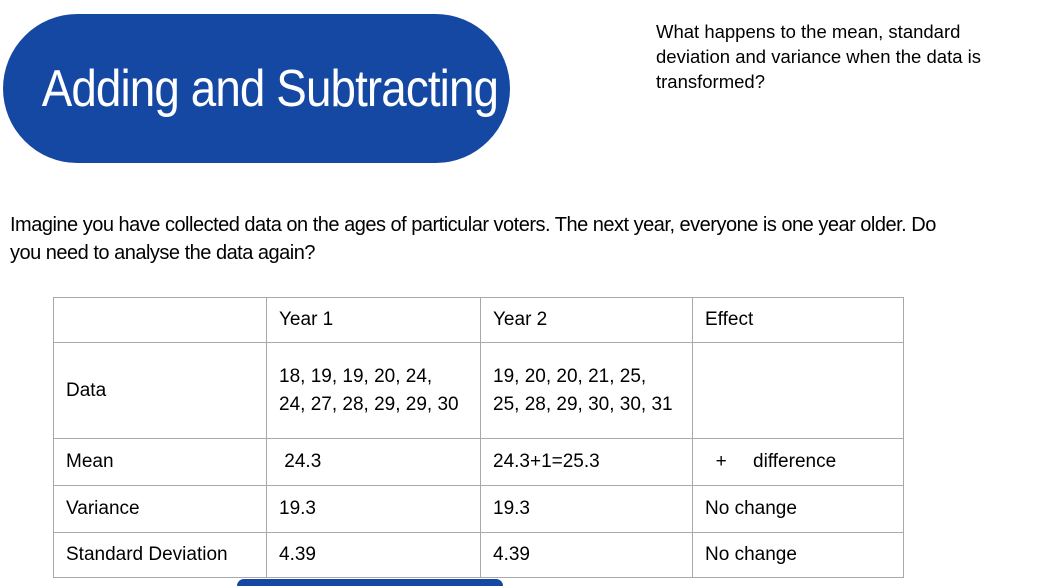 The height and width of the screenshot is (586, 1050). I want to click on cell-year2: 4.39, so click(586, 555).